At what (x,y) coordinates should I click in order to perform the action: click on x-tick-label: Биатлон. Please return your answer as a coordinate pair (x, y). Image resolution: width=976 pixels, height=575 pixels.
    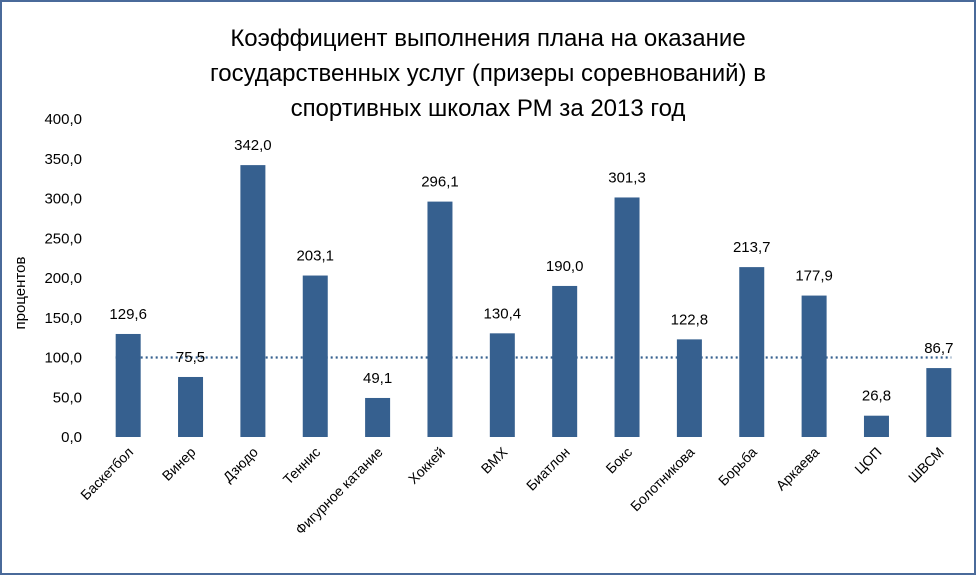
    Looking at the image, I should click on (548, 469).